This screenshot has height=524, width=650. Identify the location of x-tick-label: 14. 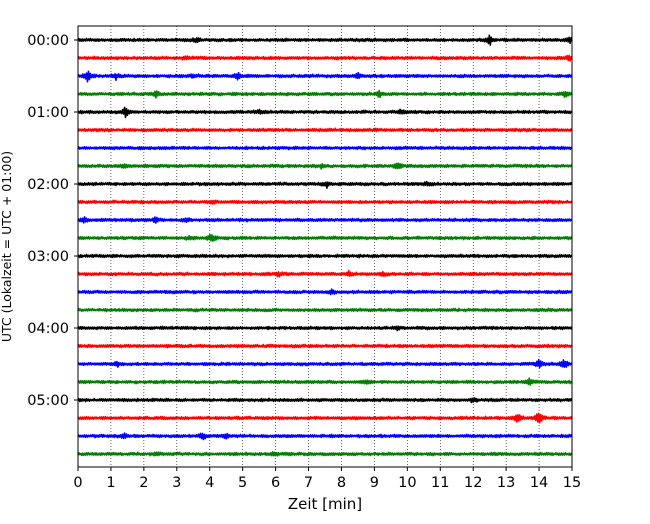
(539, 483).